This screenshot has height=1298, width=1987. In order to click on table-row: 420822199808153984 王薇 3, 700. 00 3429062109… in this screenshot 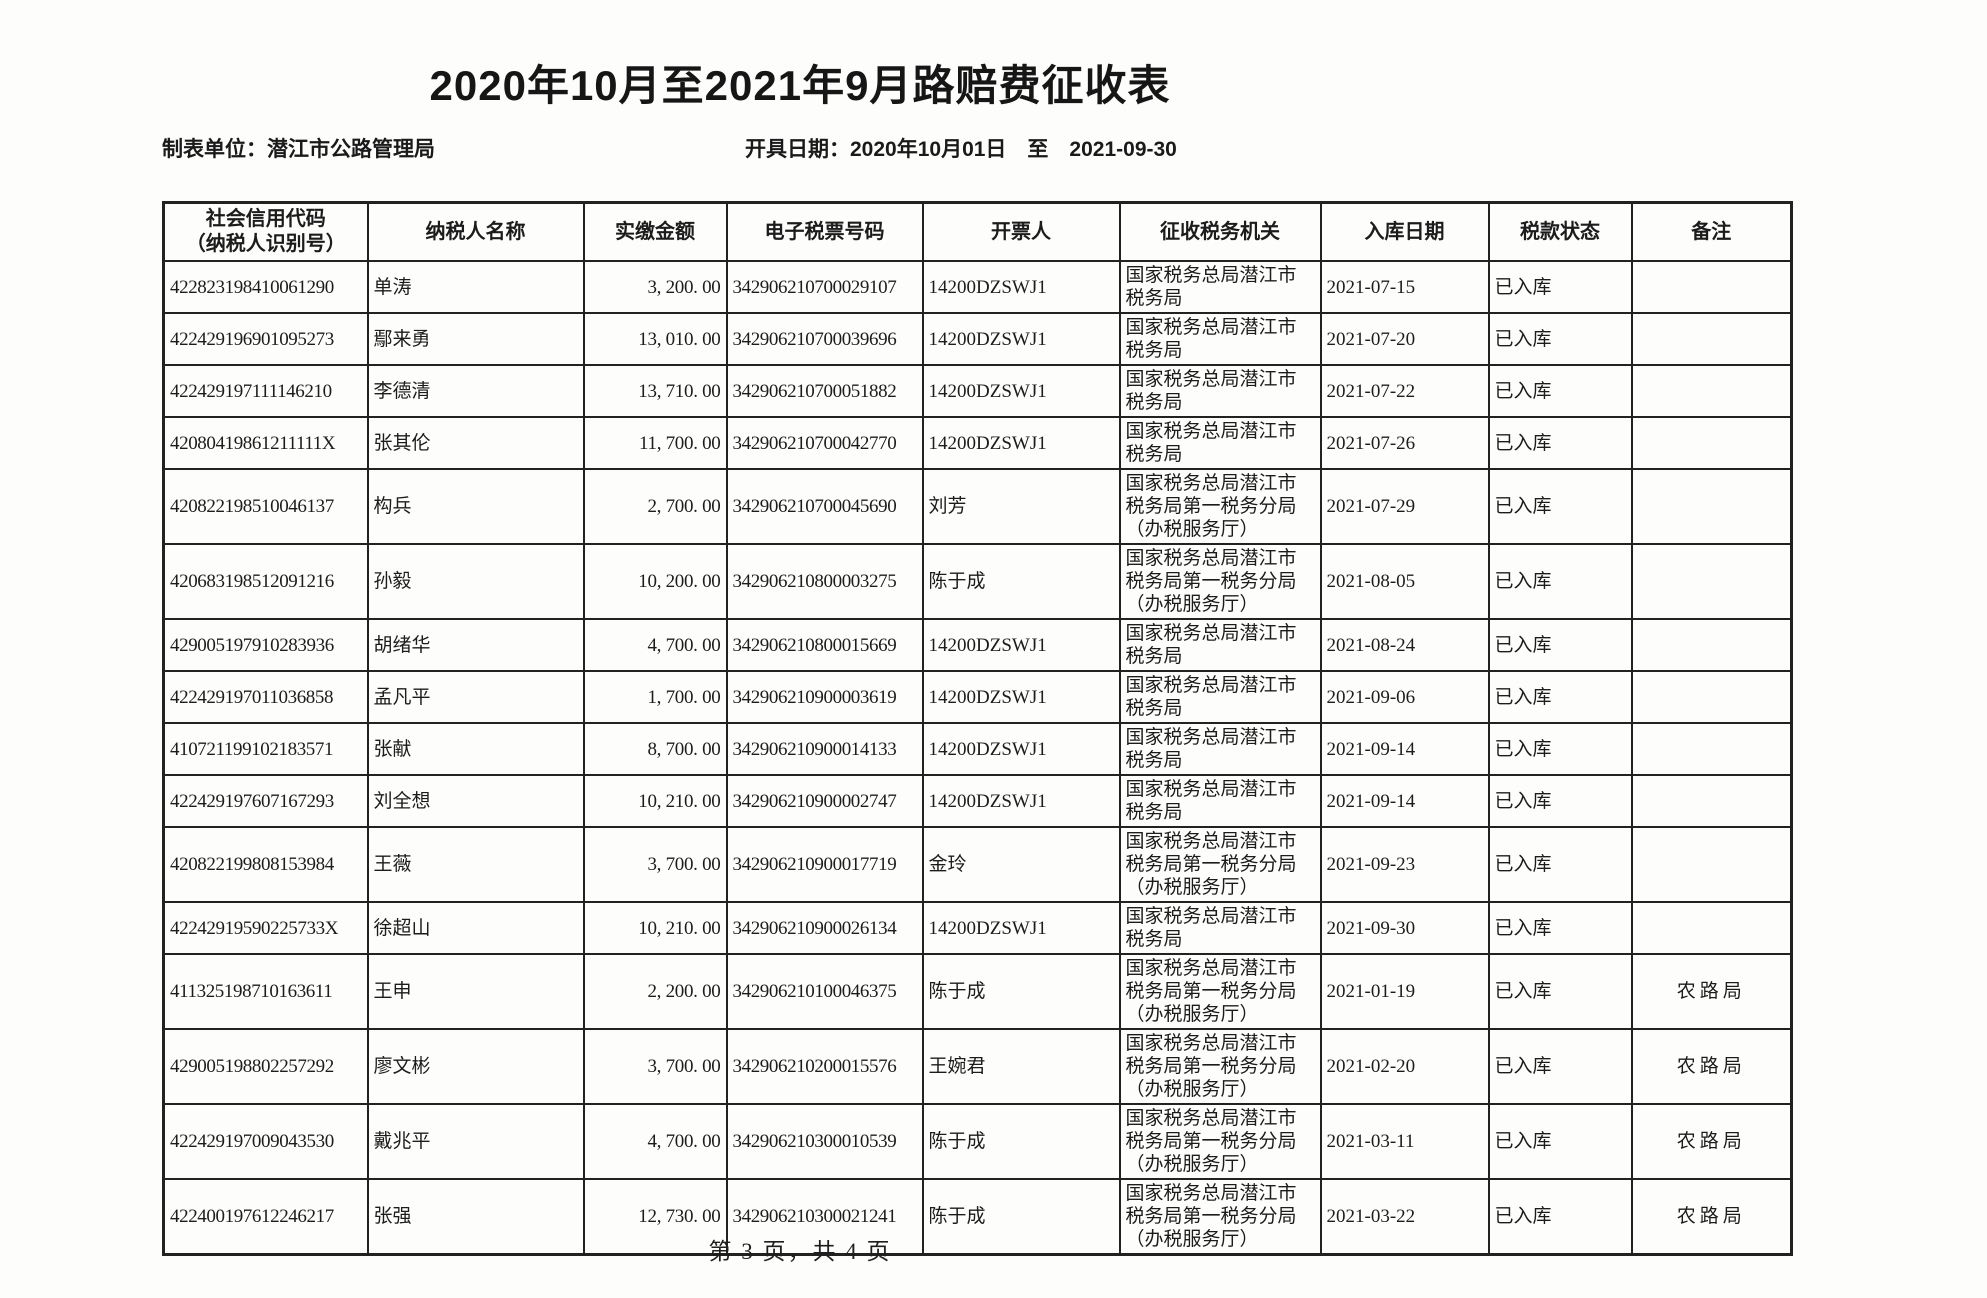, I will do `click(977, 864)`.